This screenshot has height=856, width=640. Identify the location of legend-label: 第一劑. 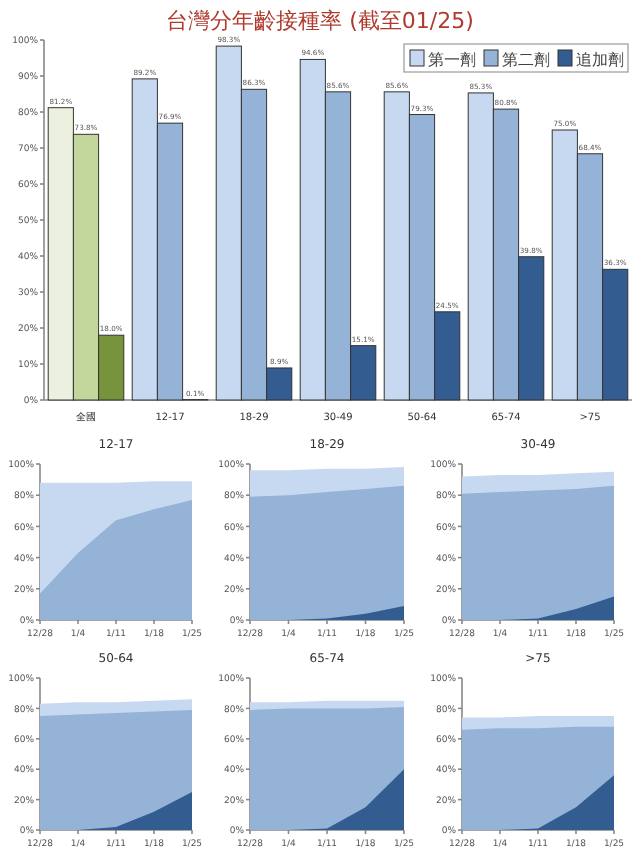
(452, 60).